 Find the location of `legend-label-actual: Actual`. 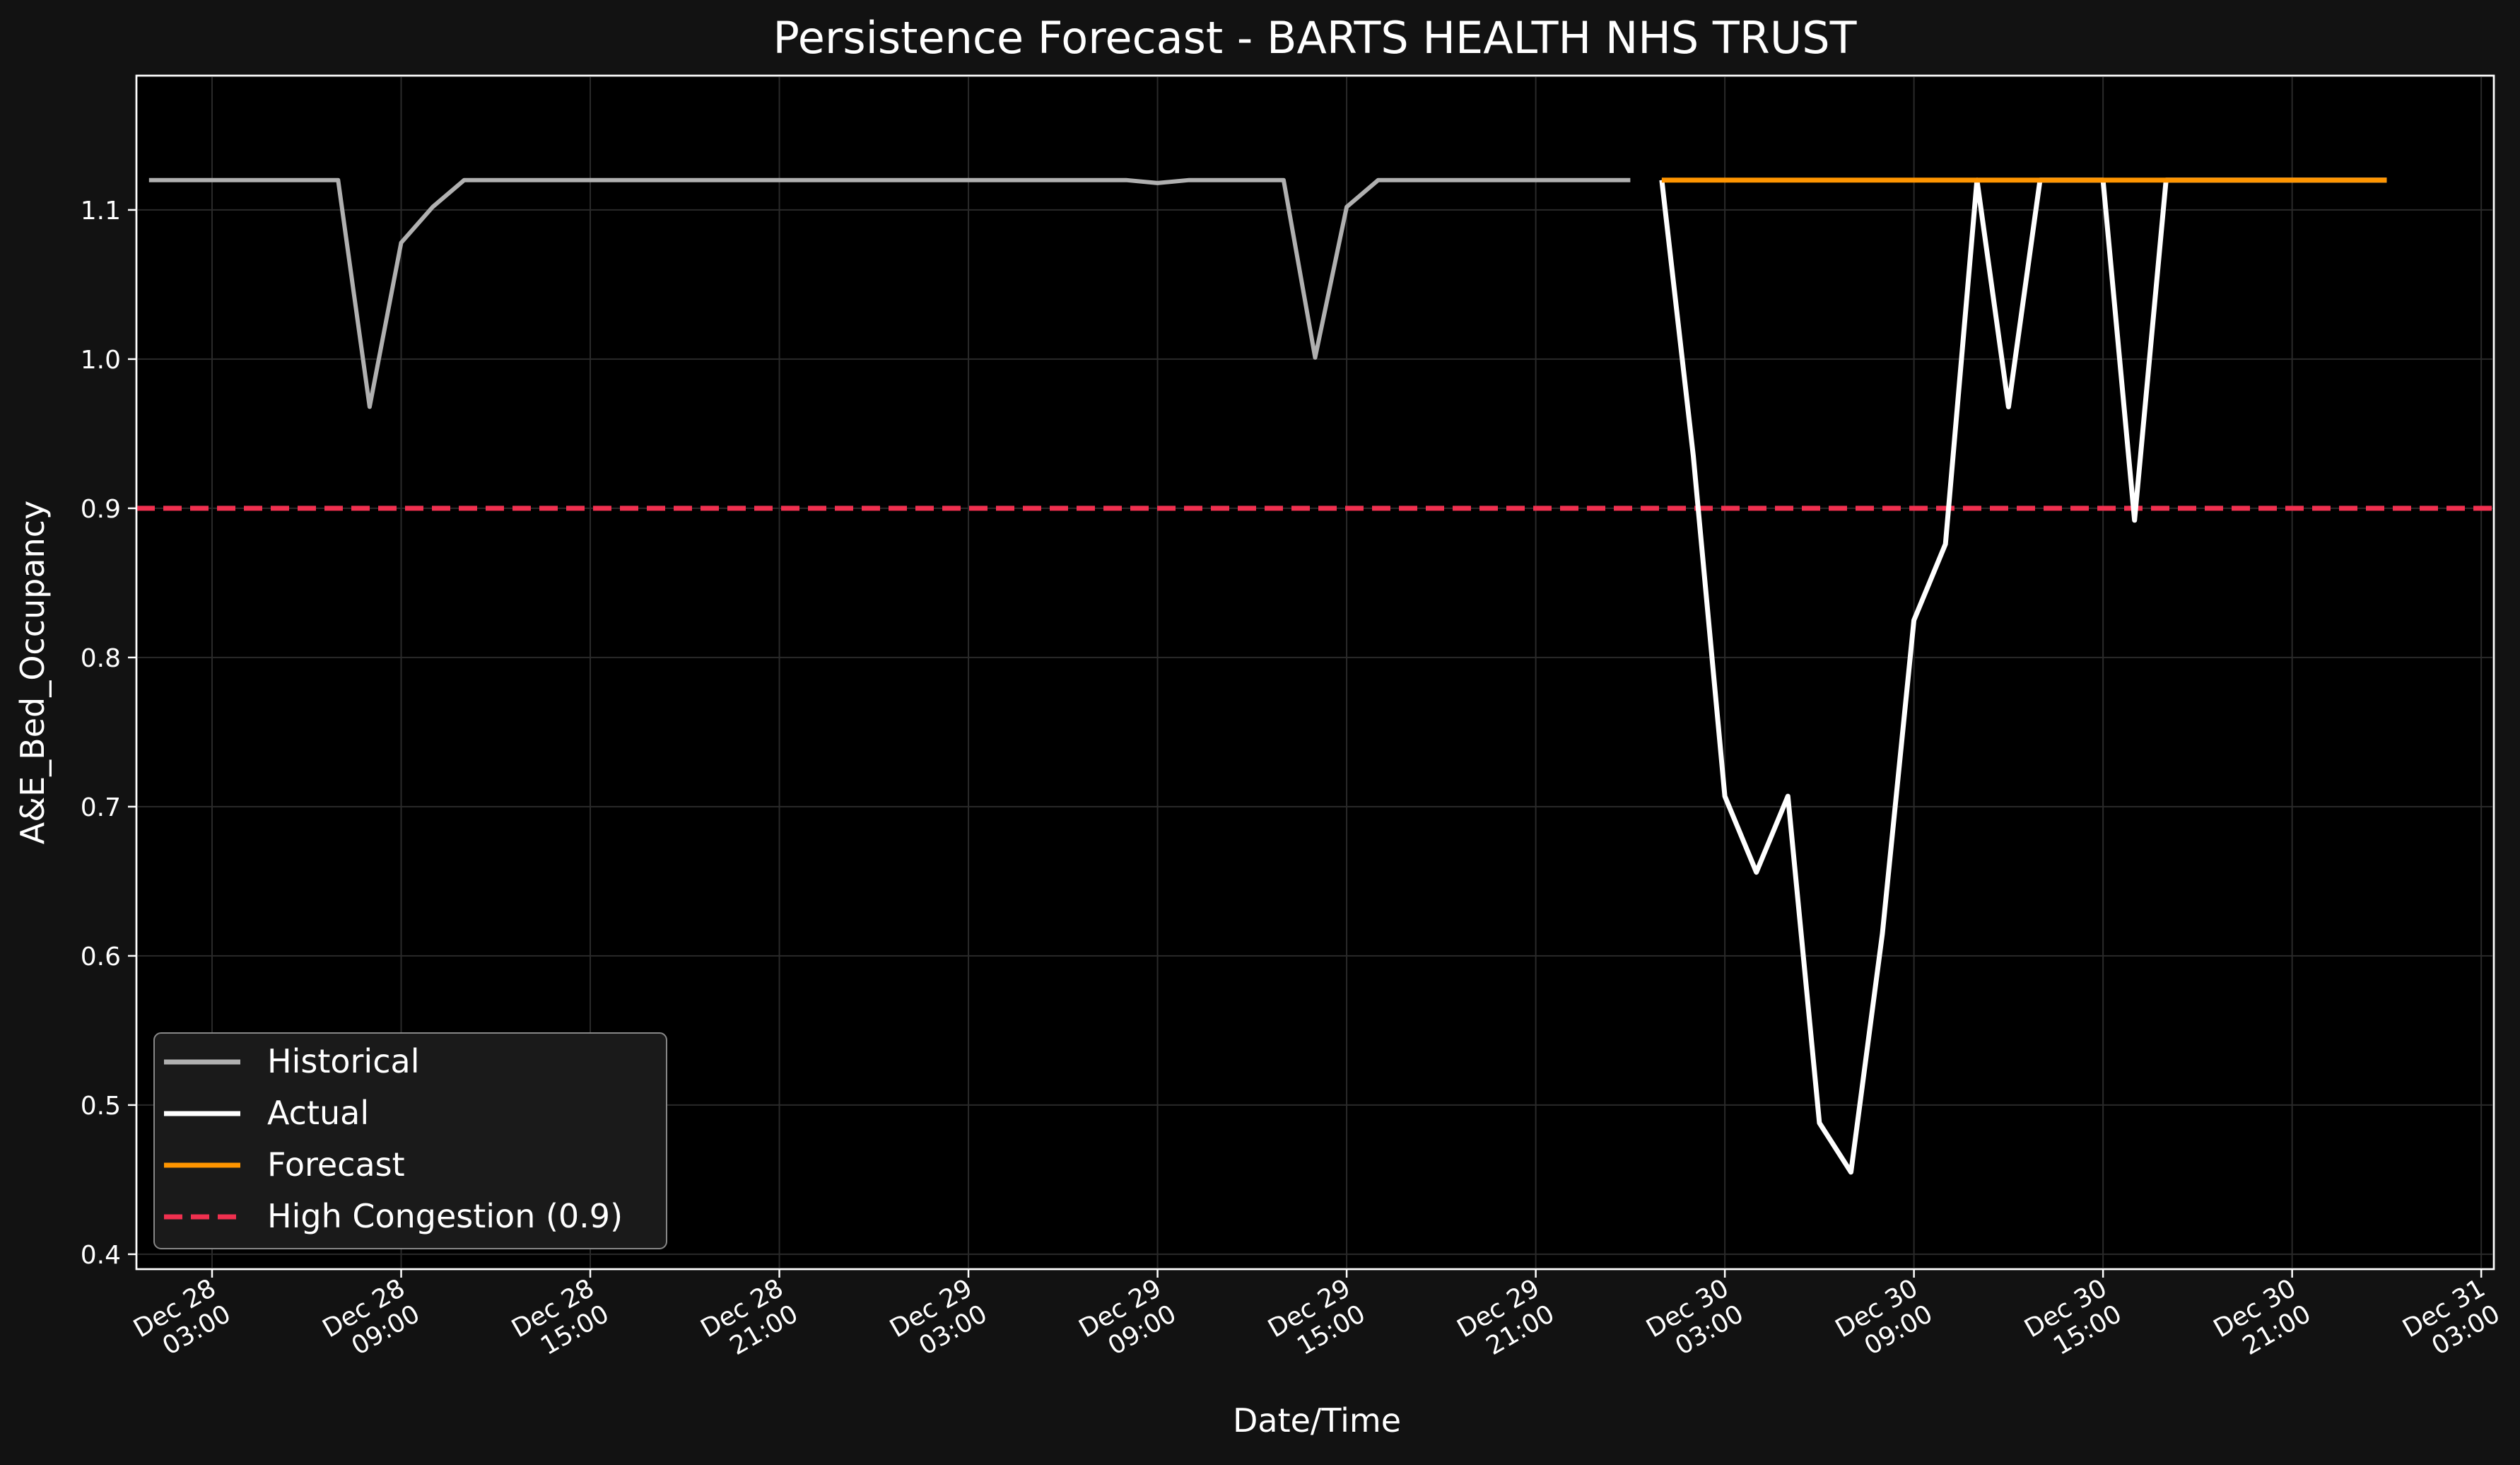

legend-label-actual: Actual is located at coordinates (318, 1113).